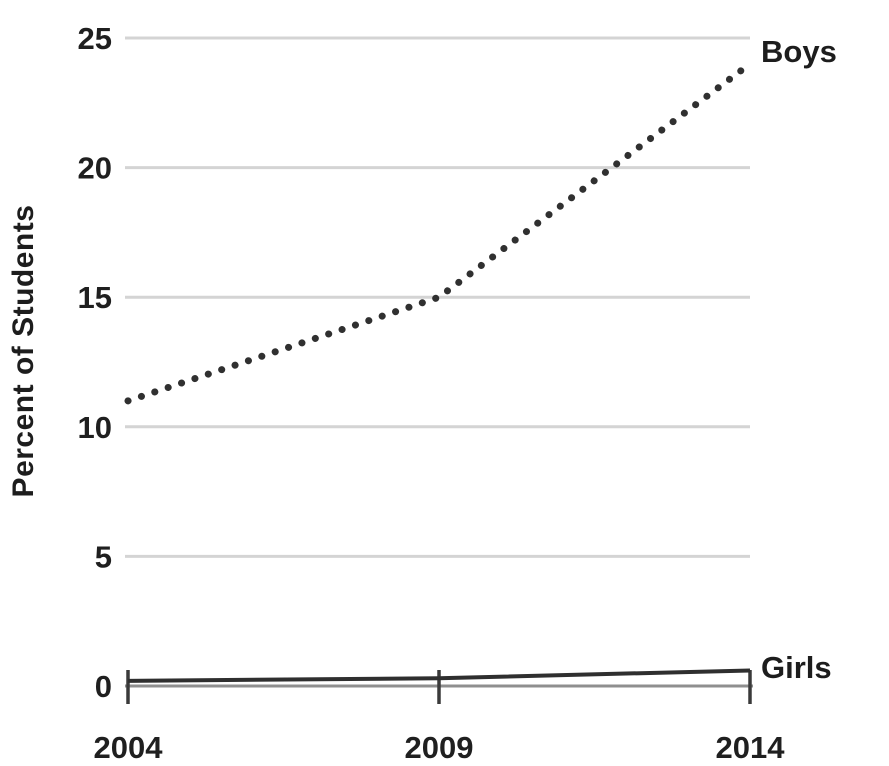 This screenshot has width=889, height=766. Describe the element at coordinates (439, 747) in the screenshot. I see `x-tick-label-2009: 2009` at that location.